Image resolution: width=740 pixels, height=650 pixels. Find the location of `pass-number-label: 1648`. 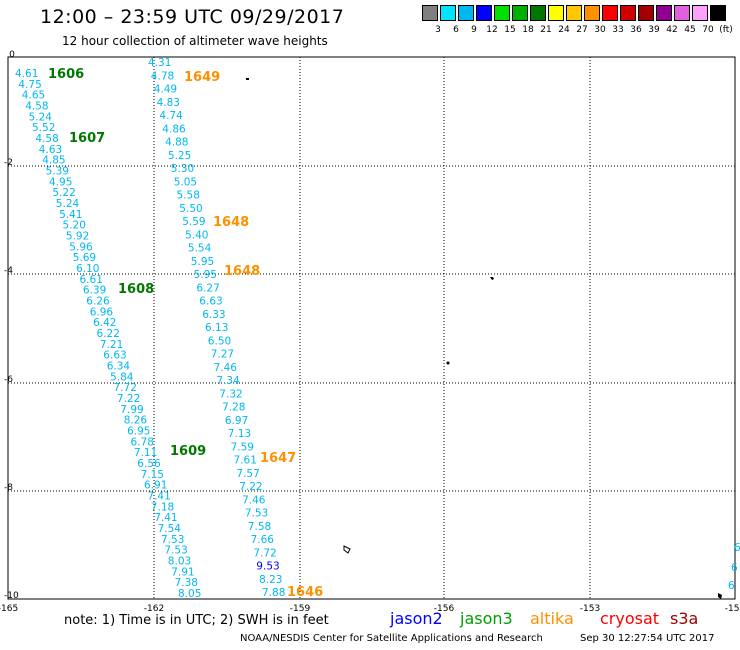

pass-number-label: 1648 is located at coordinates (231, 222).